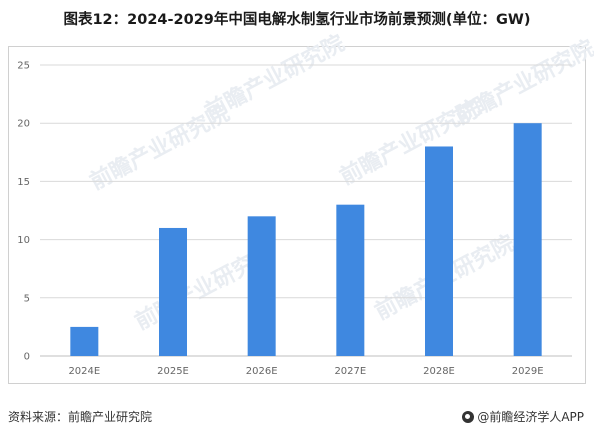  What do you see at coordinates (439, 371) in the screenshot?
I see `x-tick-label: 2028E` at bounding box center [439, 371].